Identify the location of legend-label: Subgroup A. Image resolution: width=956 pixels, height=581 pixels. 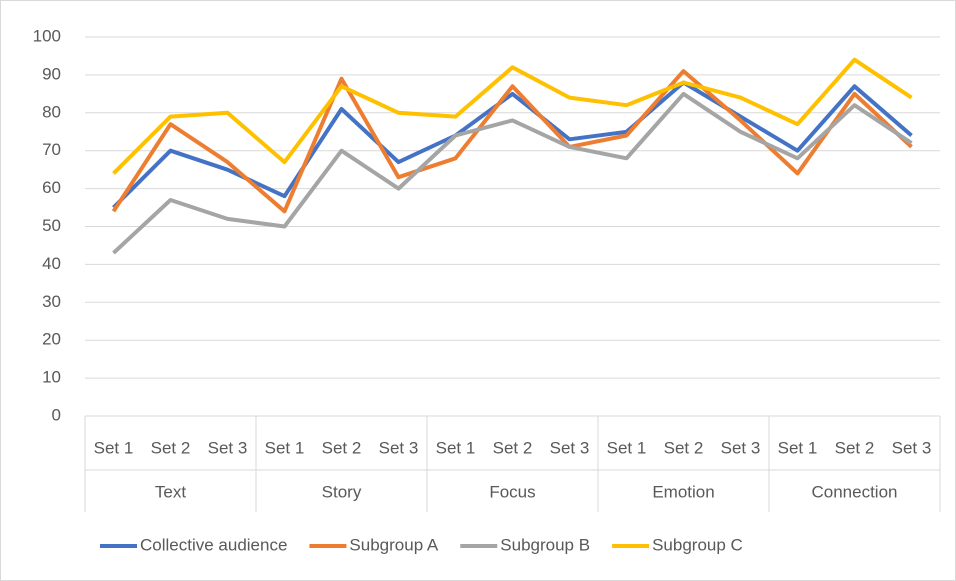
(394, 544).